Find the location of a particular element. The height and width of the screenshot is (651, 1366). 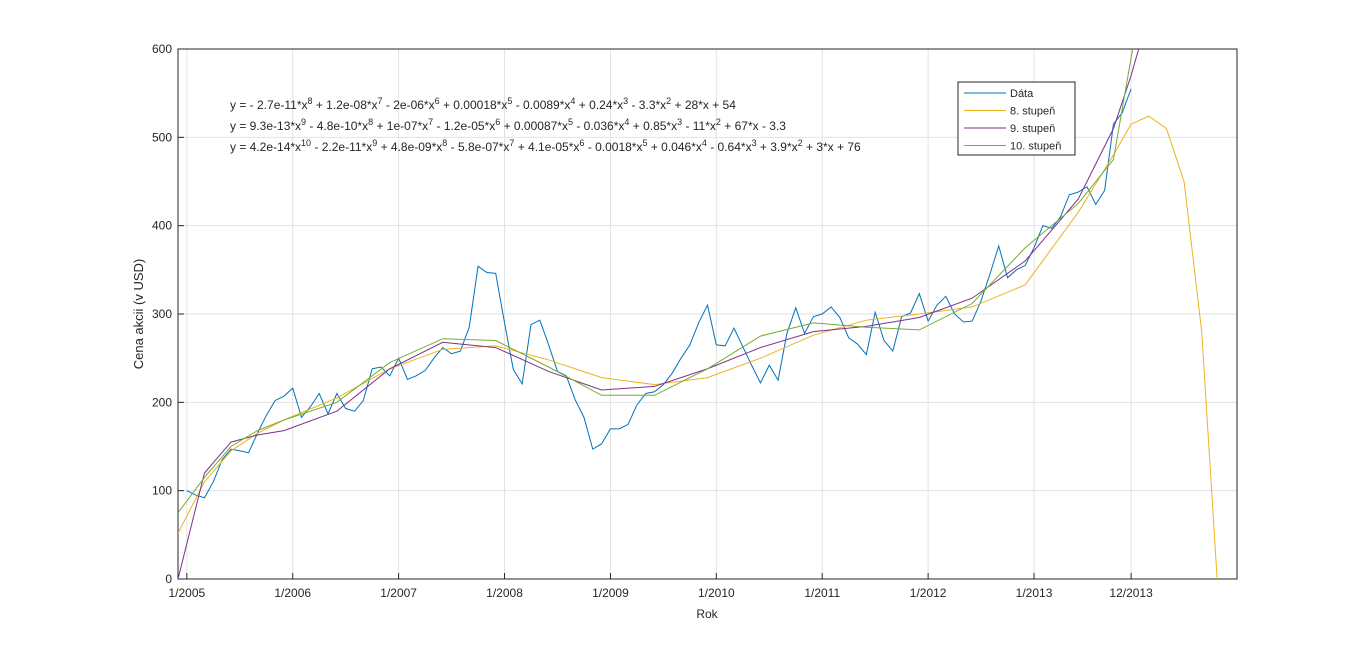

equation-part: - 11*x is located at coordinates (699, 126).